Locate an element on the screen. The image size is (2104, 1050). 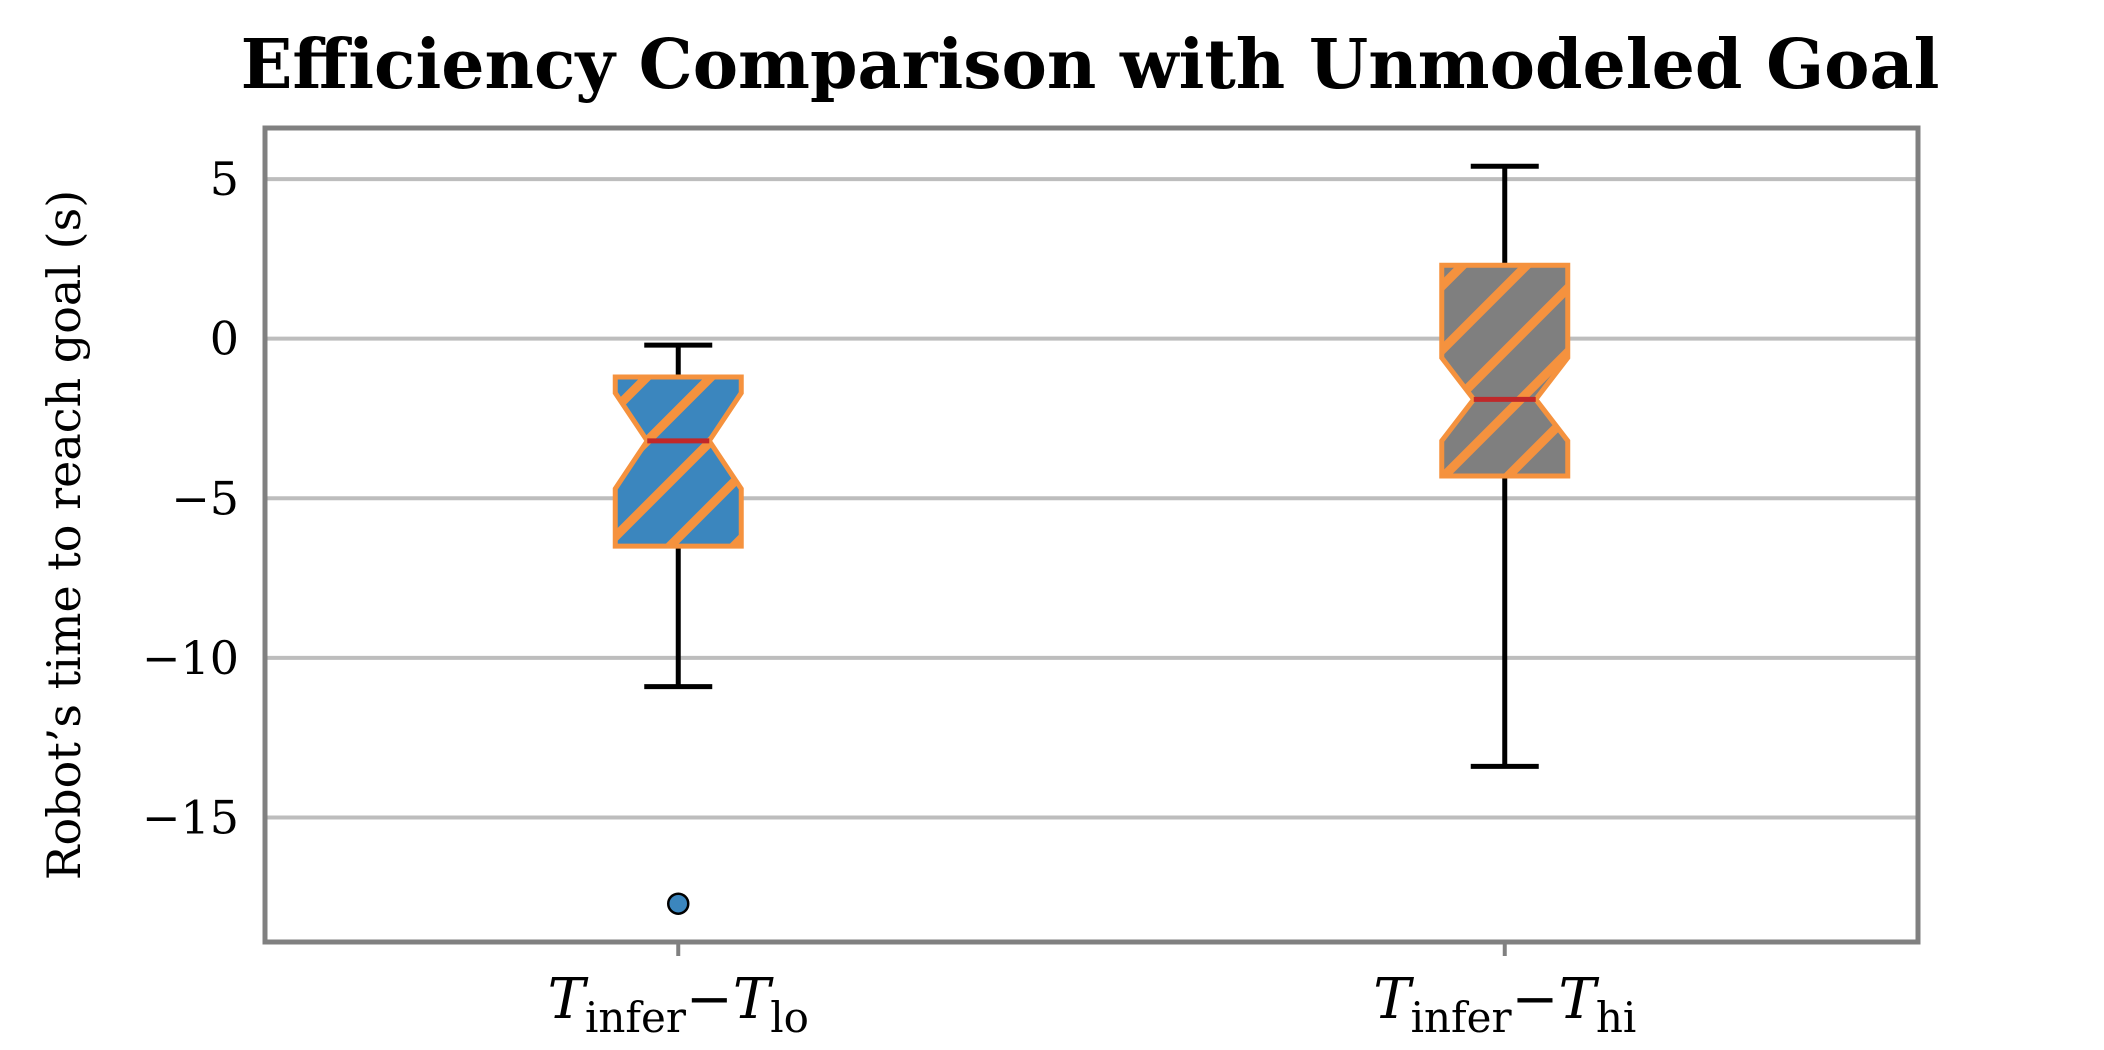
x-tick-label: Tinfer−Thi is located at coordinates (1504, 1004).